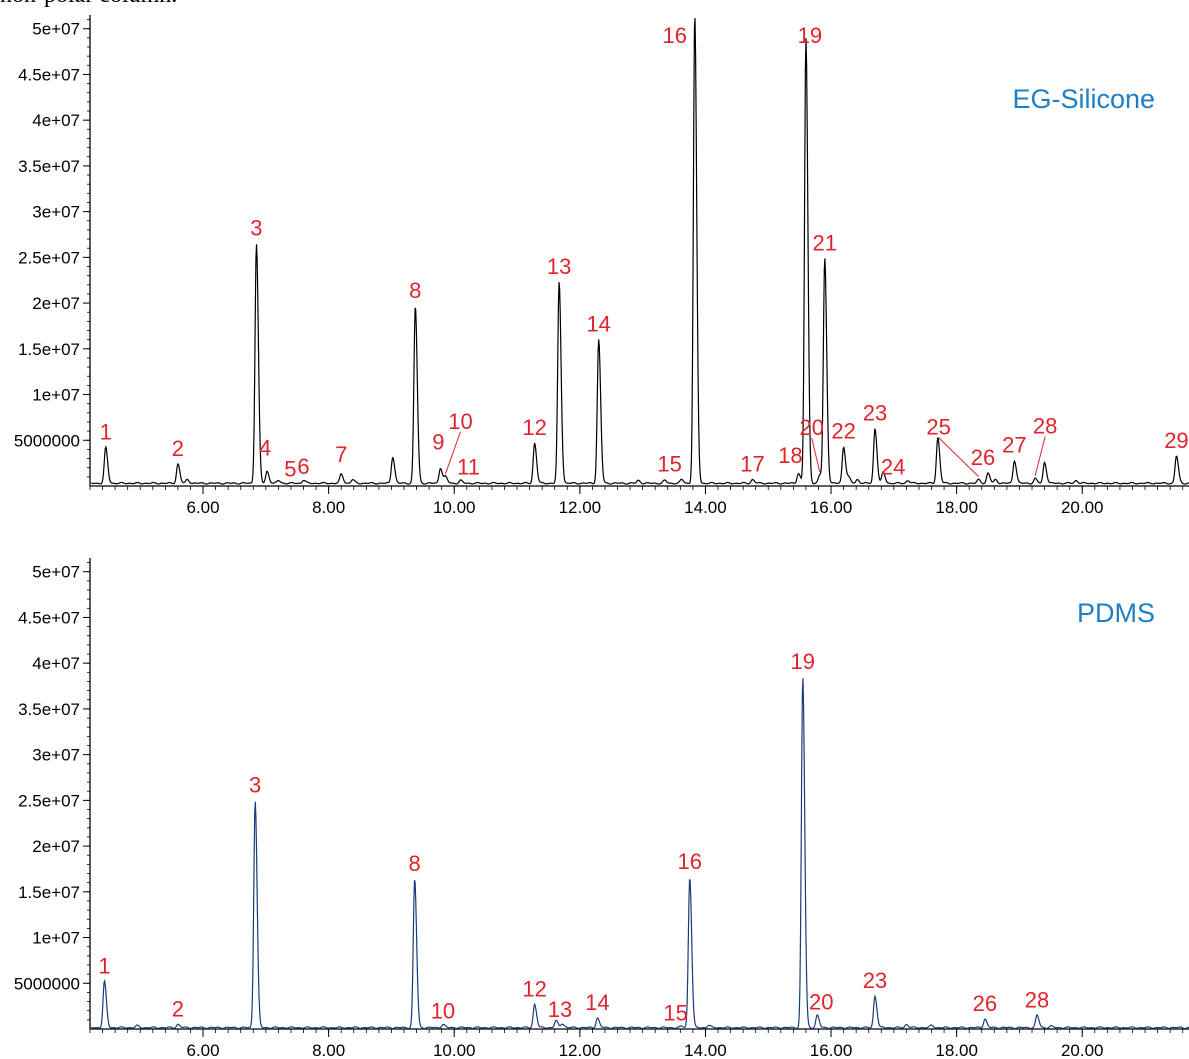  I want to click on peak-label: 11, so click(468, 467).